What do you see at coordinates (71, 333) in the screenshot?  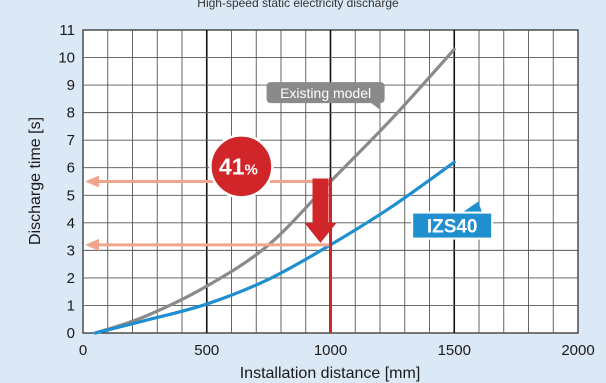 I see `y-tick-label: 0` at bounding box center [71, 333].